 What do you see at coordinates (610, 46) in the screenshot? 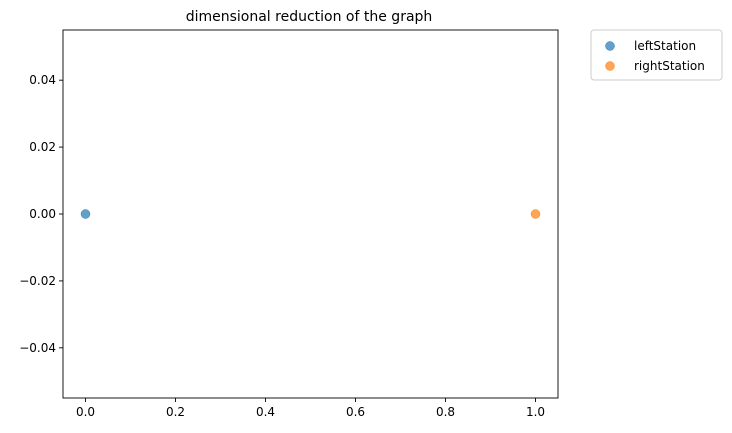
I see `legend-marker-leftStation` at bounding box center [610, 46].